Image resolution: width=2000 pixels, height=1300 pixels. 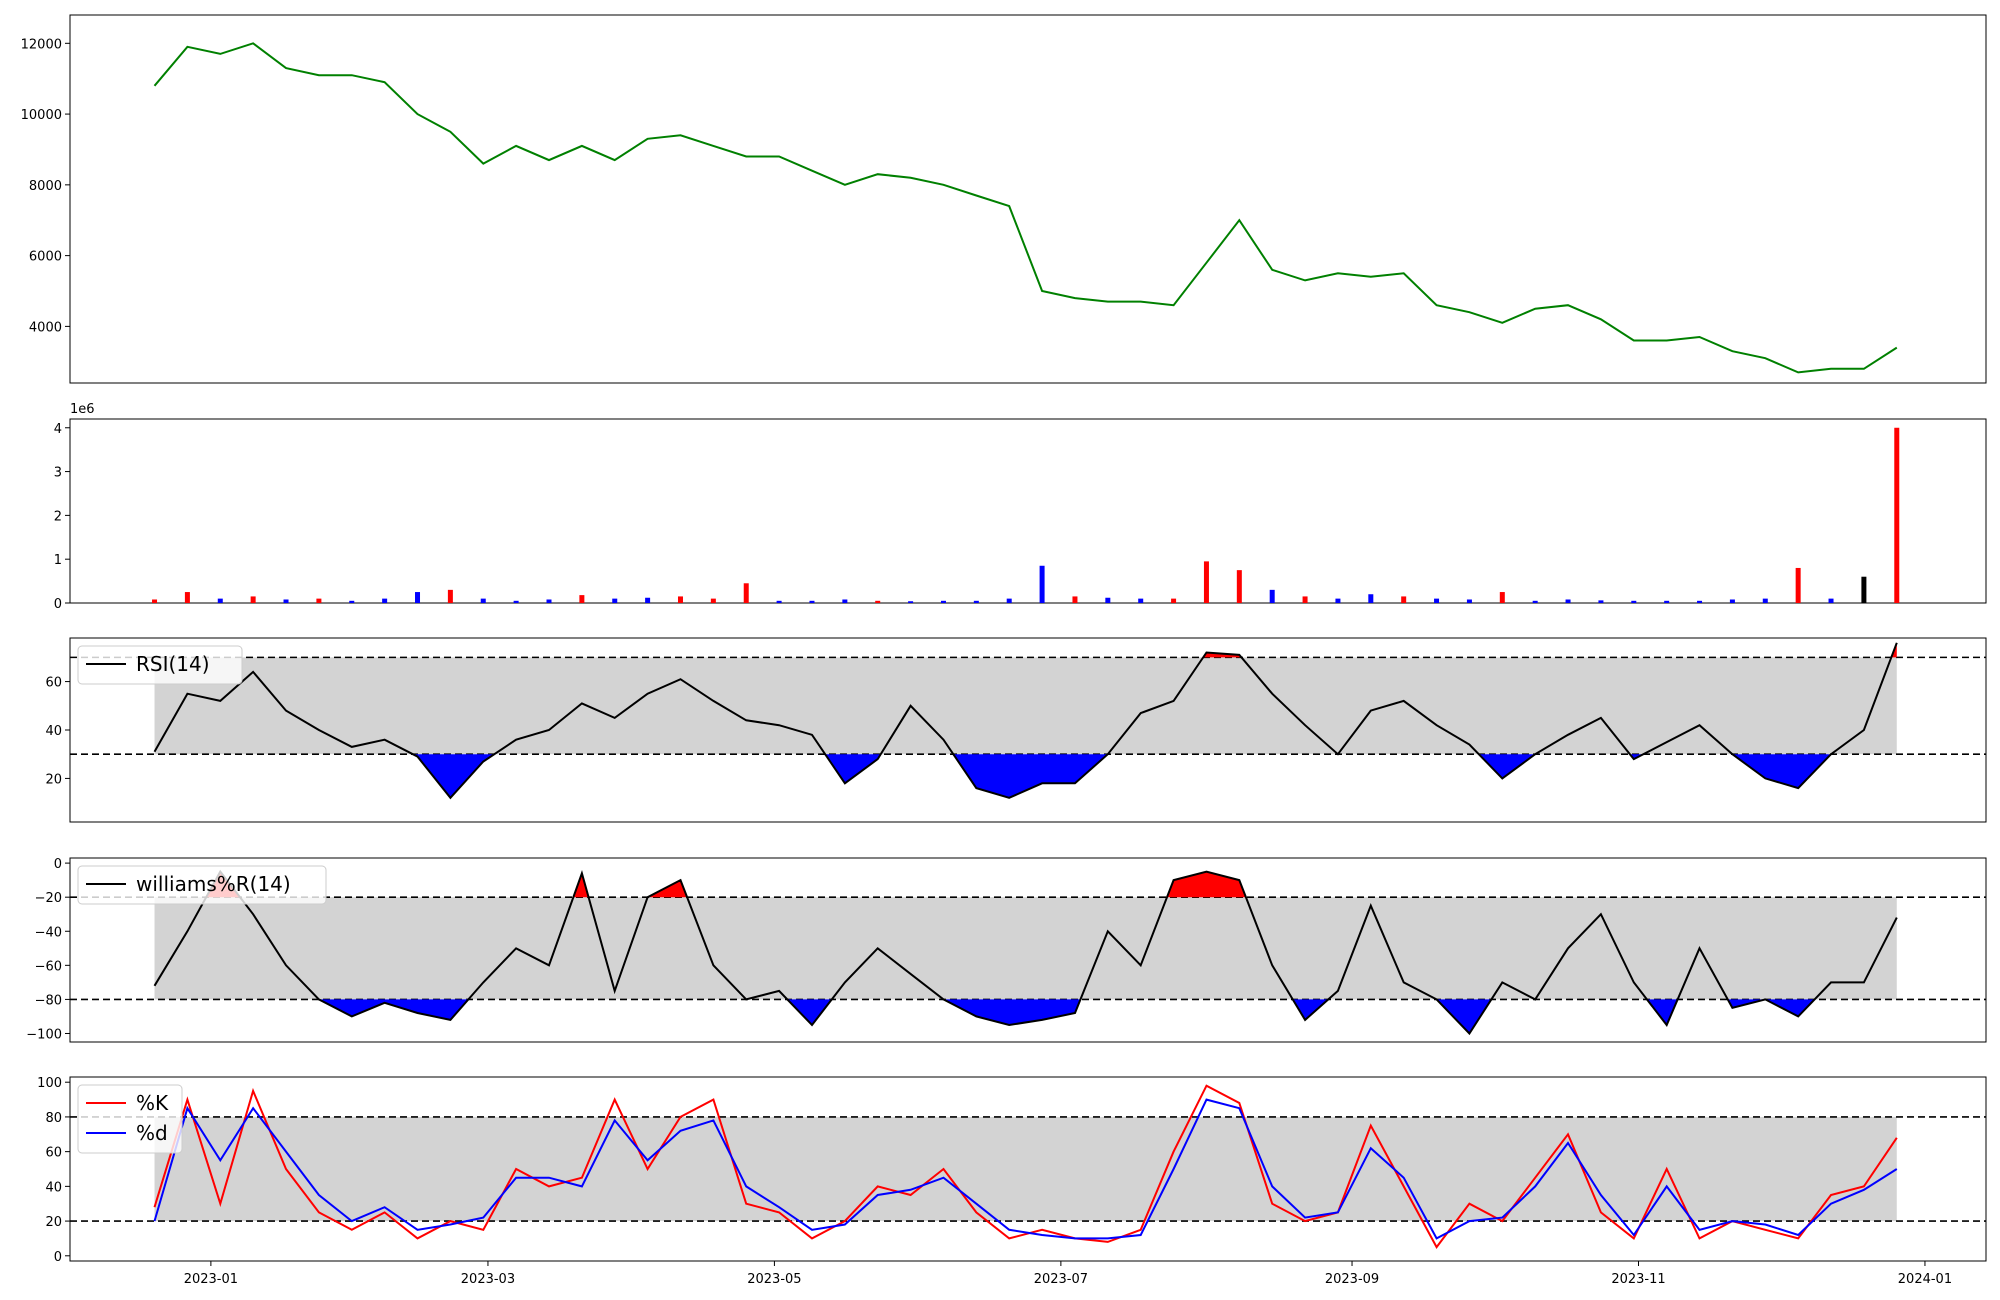 I want to click on y-tick-label: 1, so click(x=58, y=560).